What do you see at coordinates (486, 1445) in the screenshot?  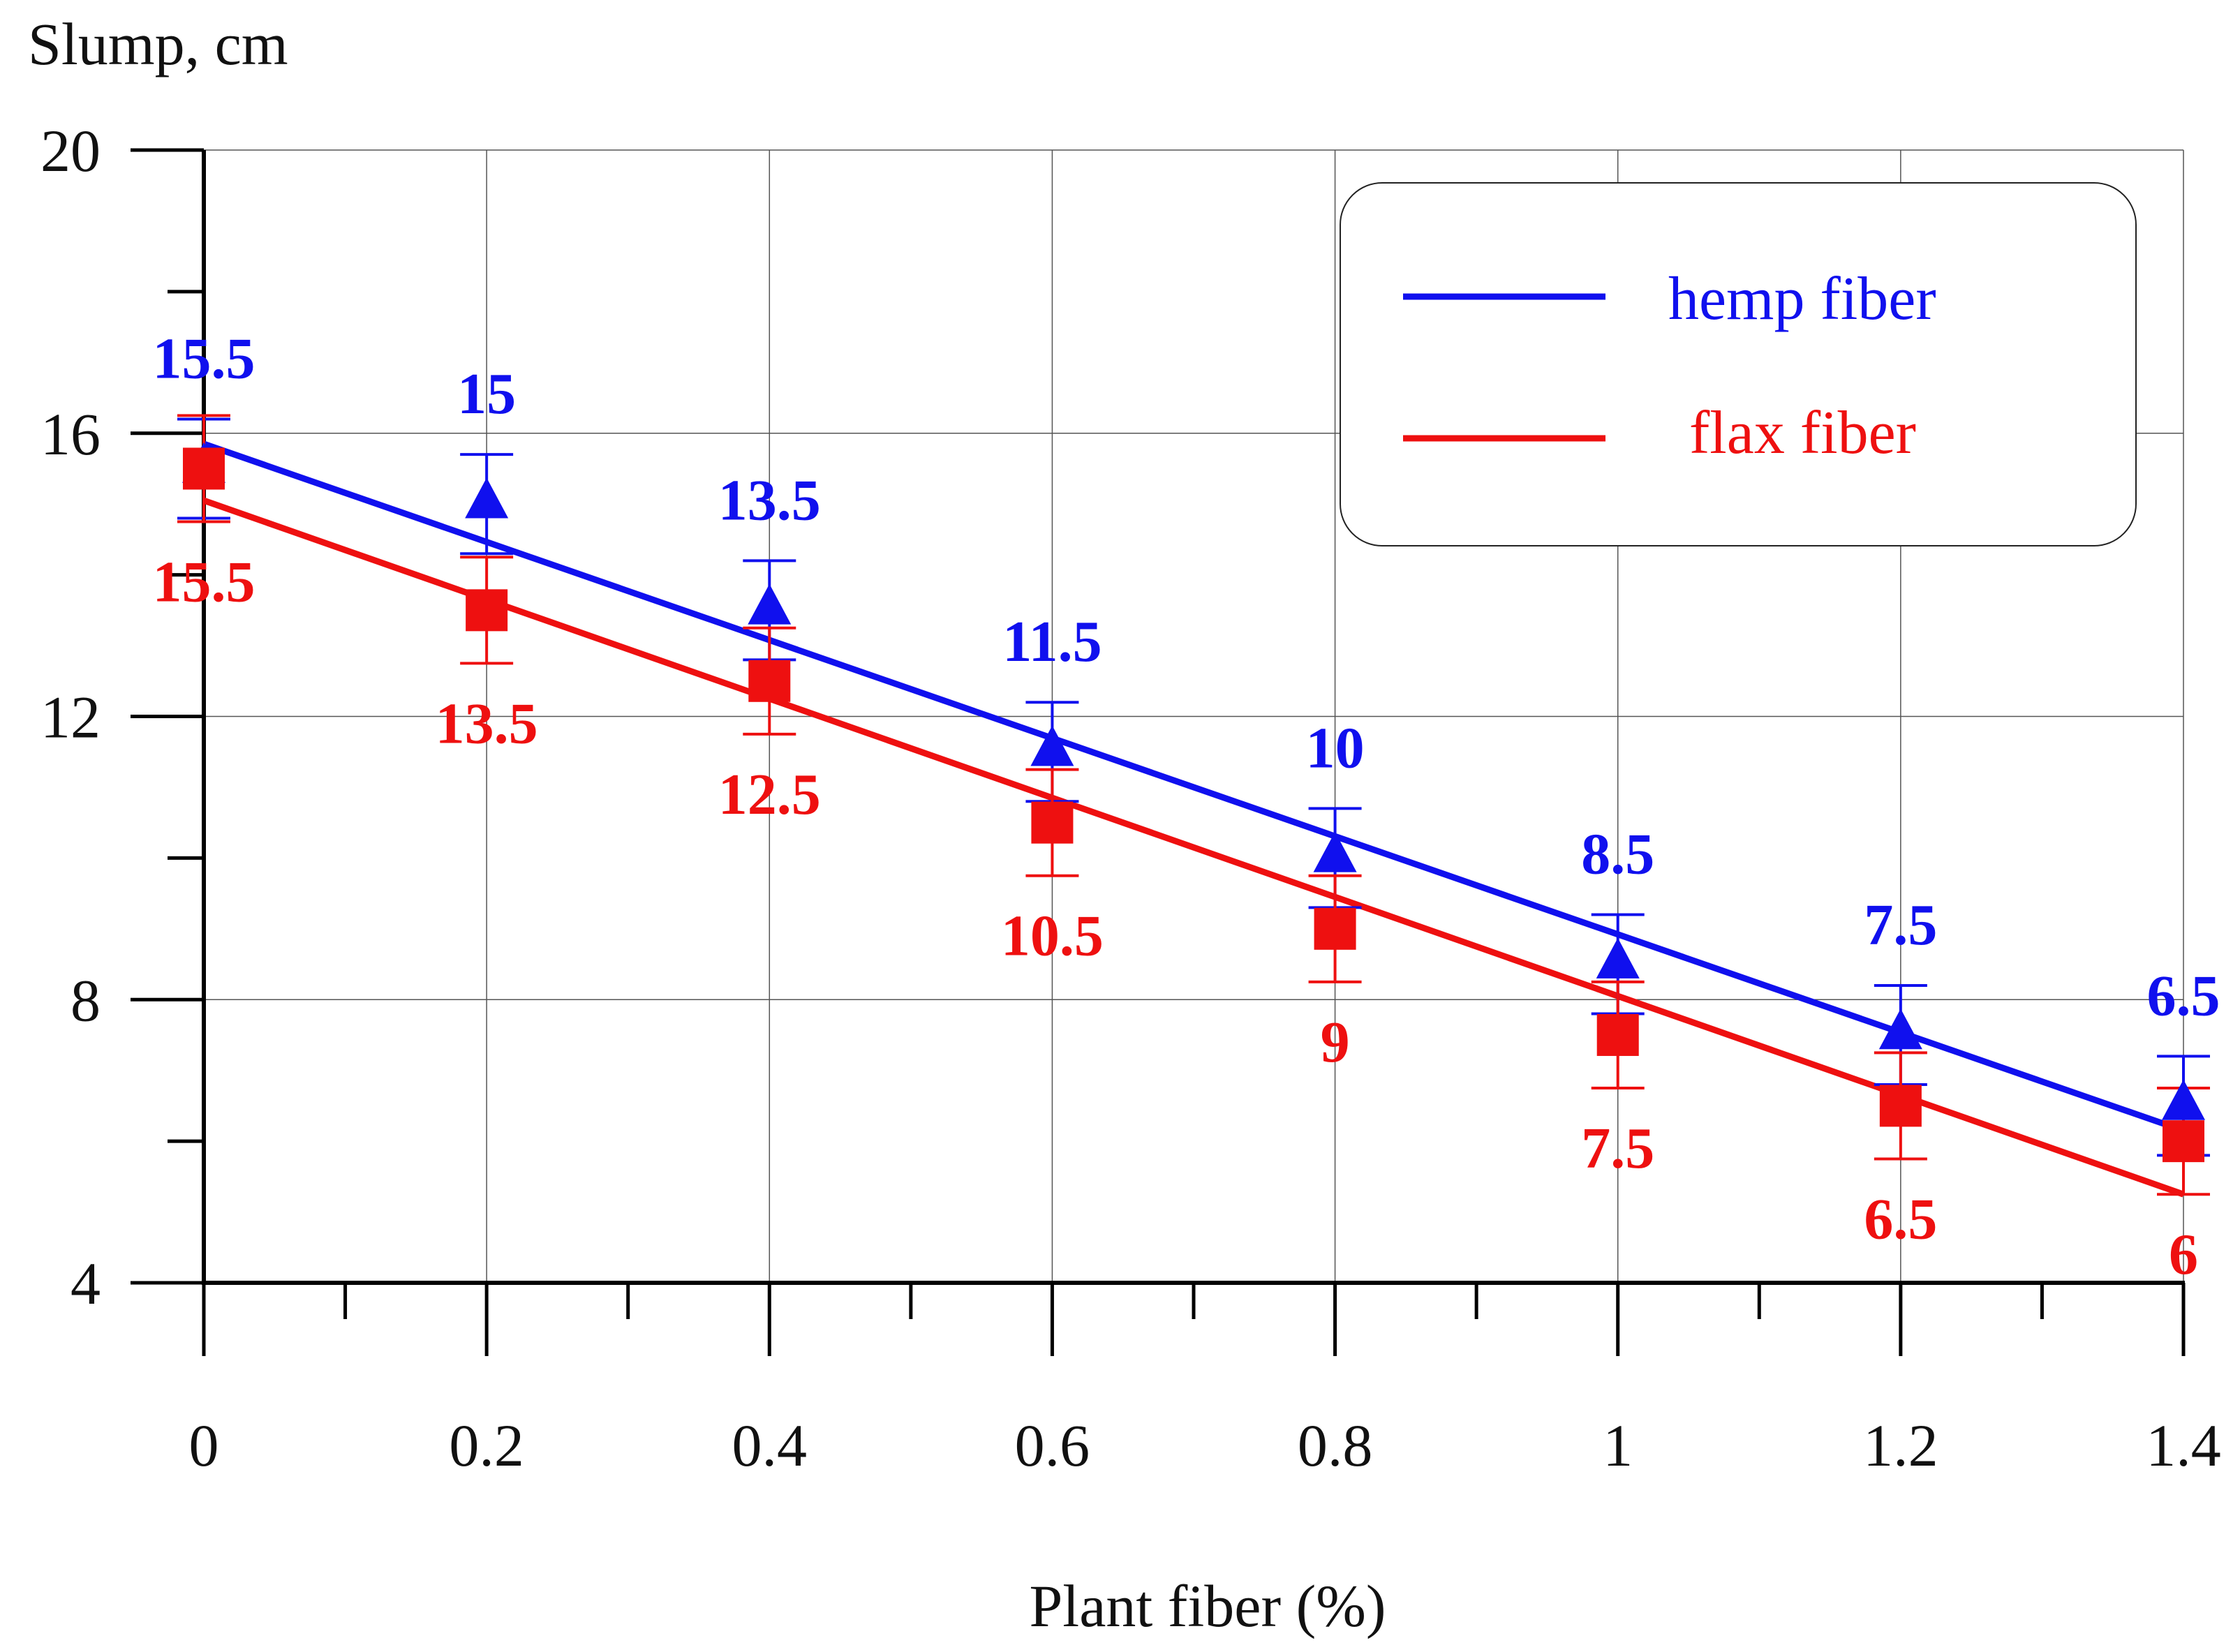 I see `x-tick-label: 0.2` at bounding box center [486, 1445].